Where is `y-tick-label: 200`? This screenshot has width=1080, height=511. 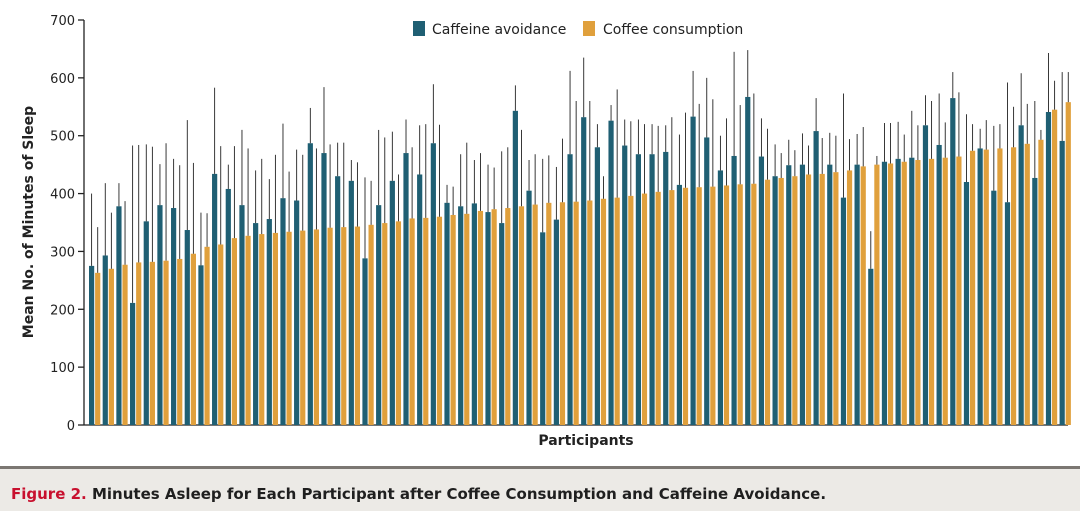 y-tick-label: 200 is located at coordinates (62, 310).